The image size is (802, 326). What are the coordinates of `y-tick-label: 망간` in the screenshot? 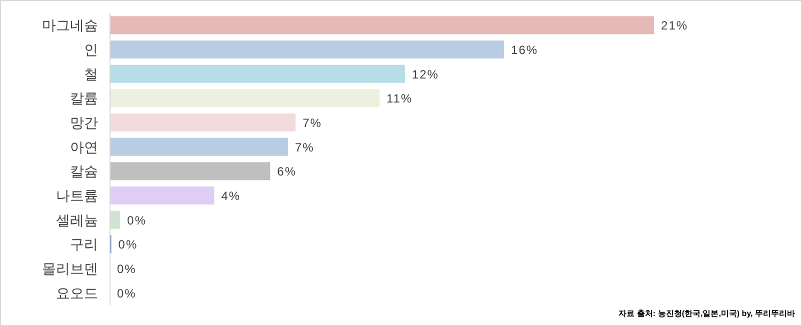 It's located at (84, 122).